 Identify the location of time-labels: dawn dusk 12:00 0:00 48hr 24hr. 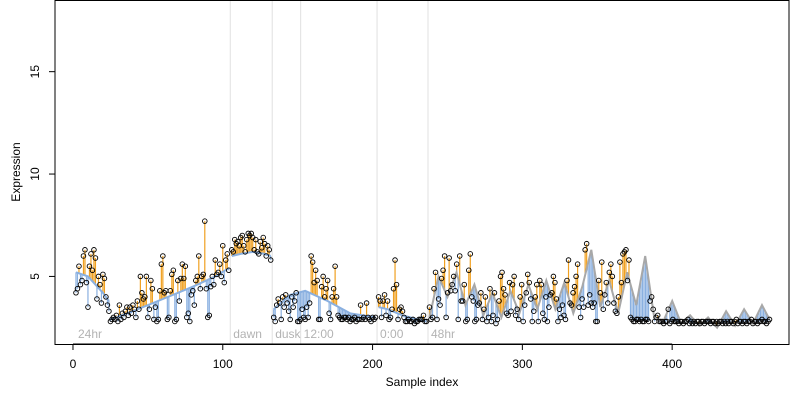
(266, 334).